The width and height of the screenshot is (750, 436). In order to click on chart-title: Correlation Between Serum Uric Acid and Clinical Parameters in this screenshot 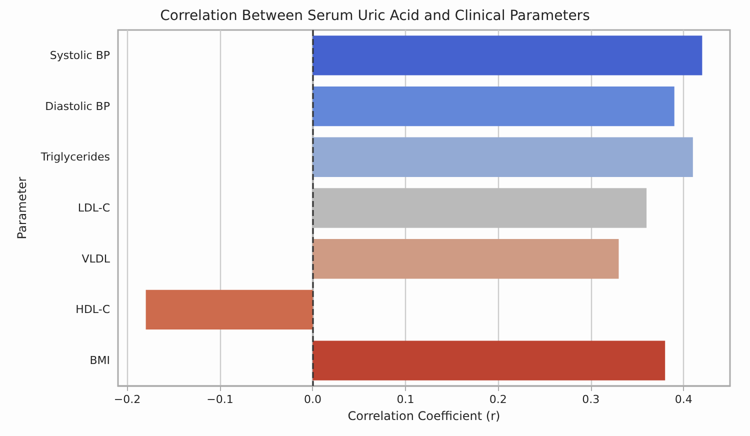, I will do `click(375, 16)`.